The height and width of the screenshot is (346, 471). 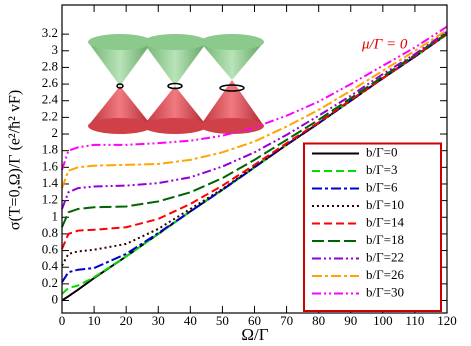 I want to click on y-tick-label: 0.4, so click(x=50, y=265).